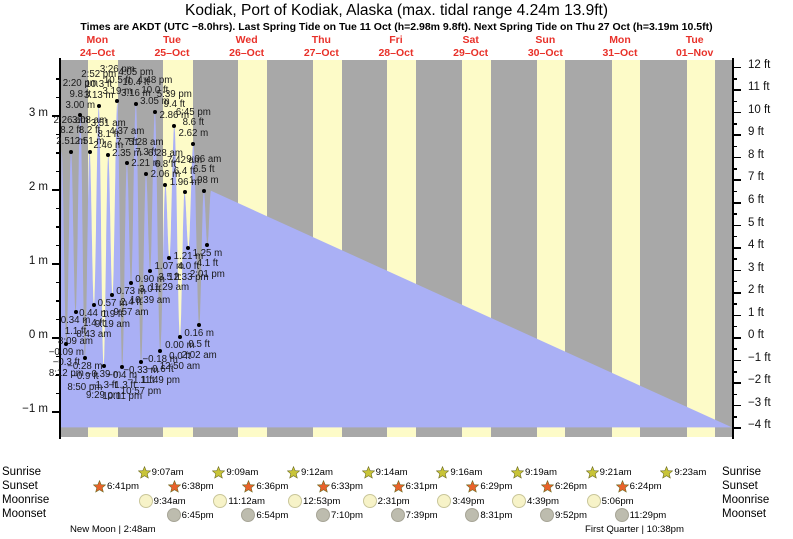  I want to click on tide-label-line: 0.16 m, so click(199, 334).